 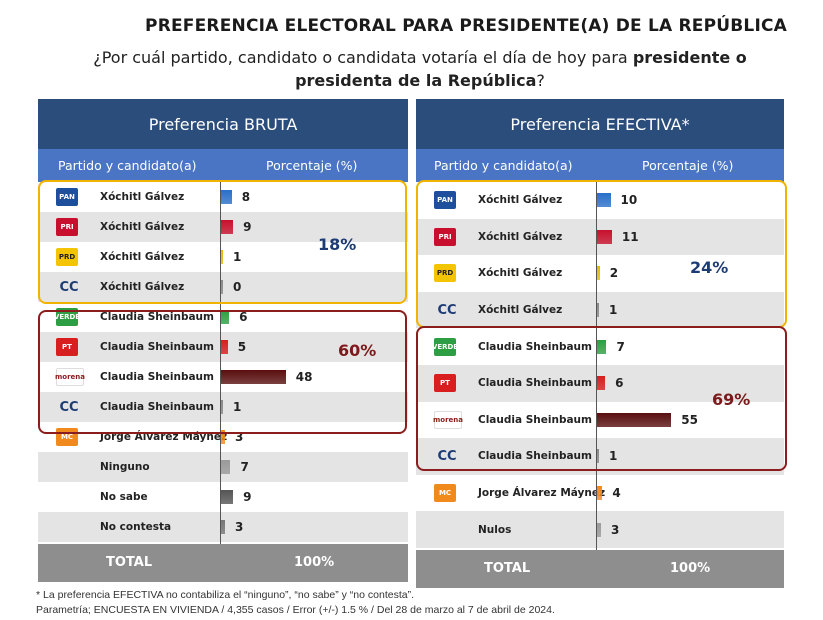 I want to click on table-row: PT Claudia Sheinbaum 6, so click(x=600, y=383).